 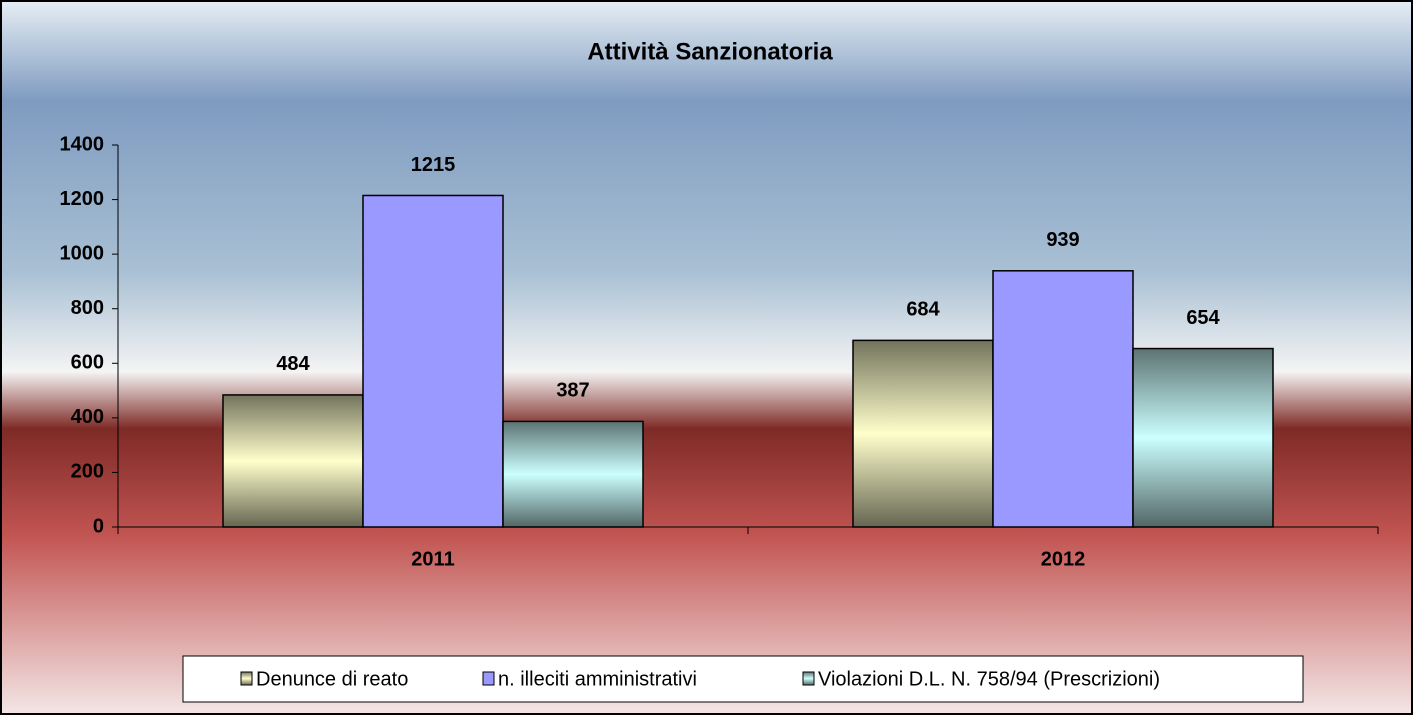 What do you see at coordinates (87, 417) in the screenshot?
I see `y-tick-label: 400` at bounding box center [87, 417].